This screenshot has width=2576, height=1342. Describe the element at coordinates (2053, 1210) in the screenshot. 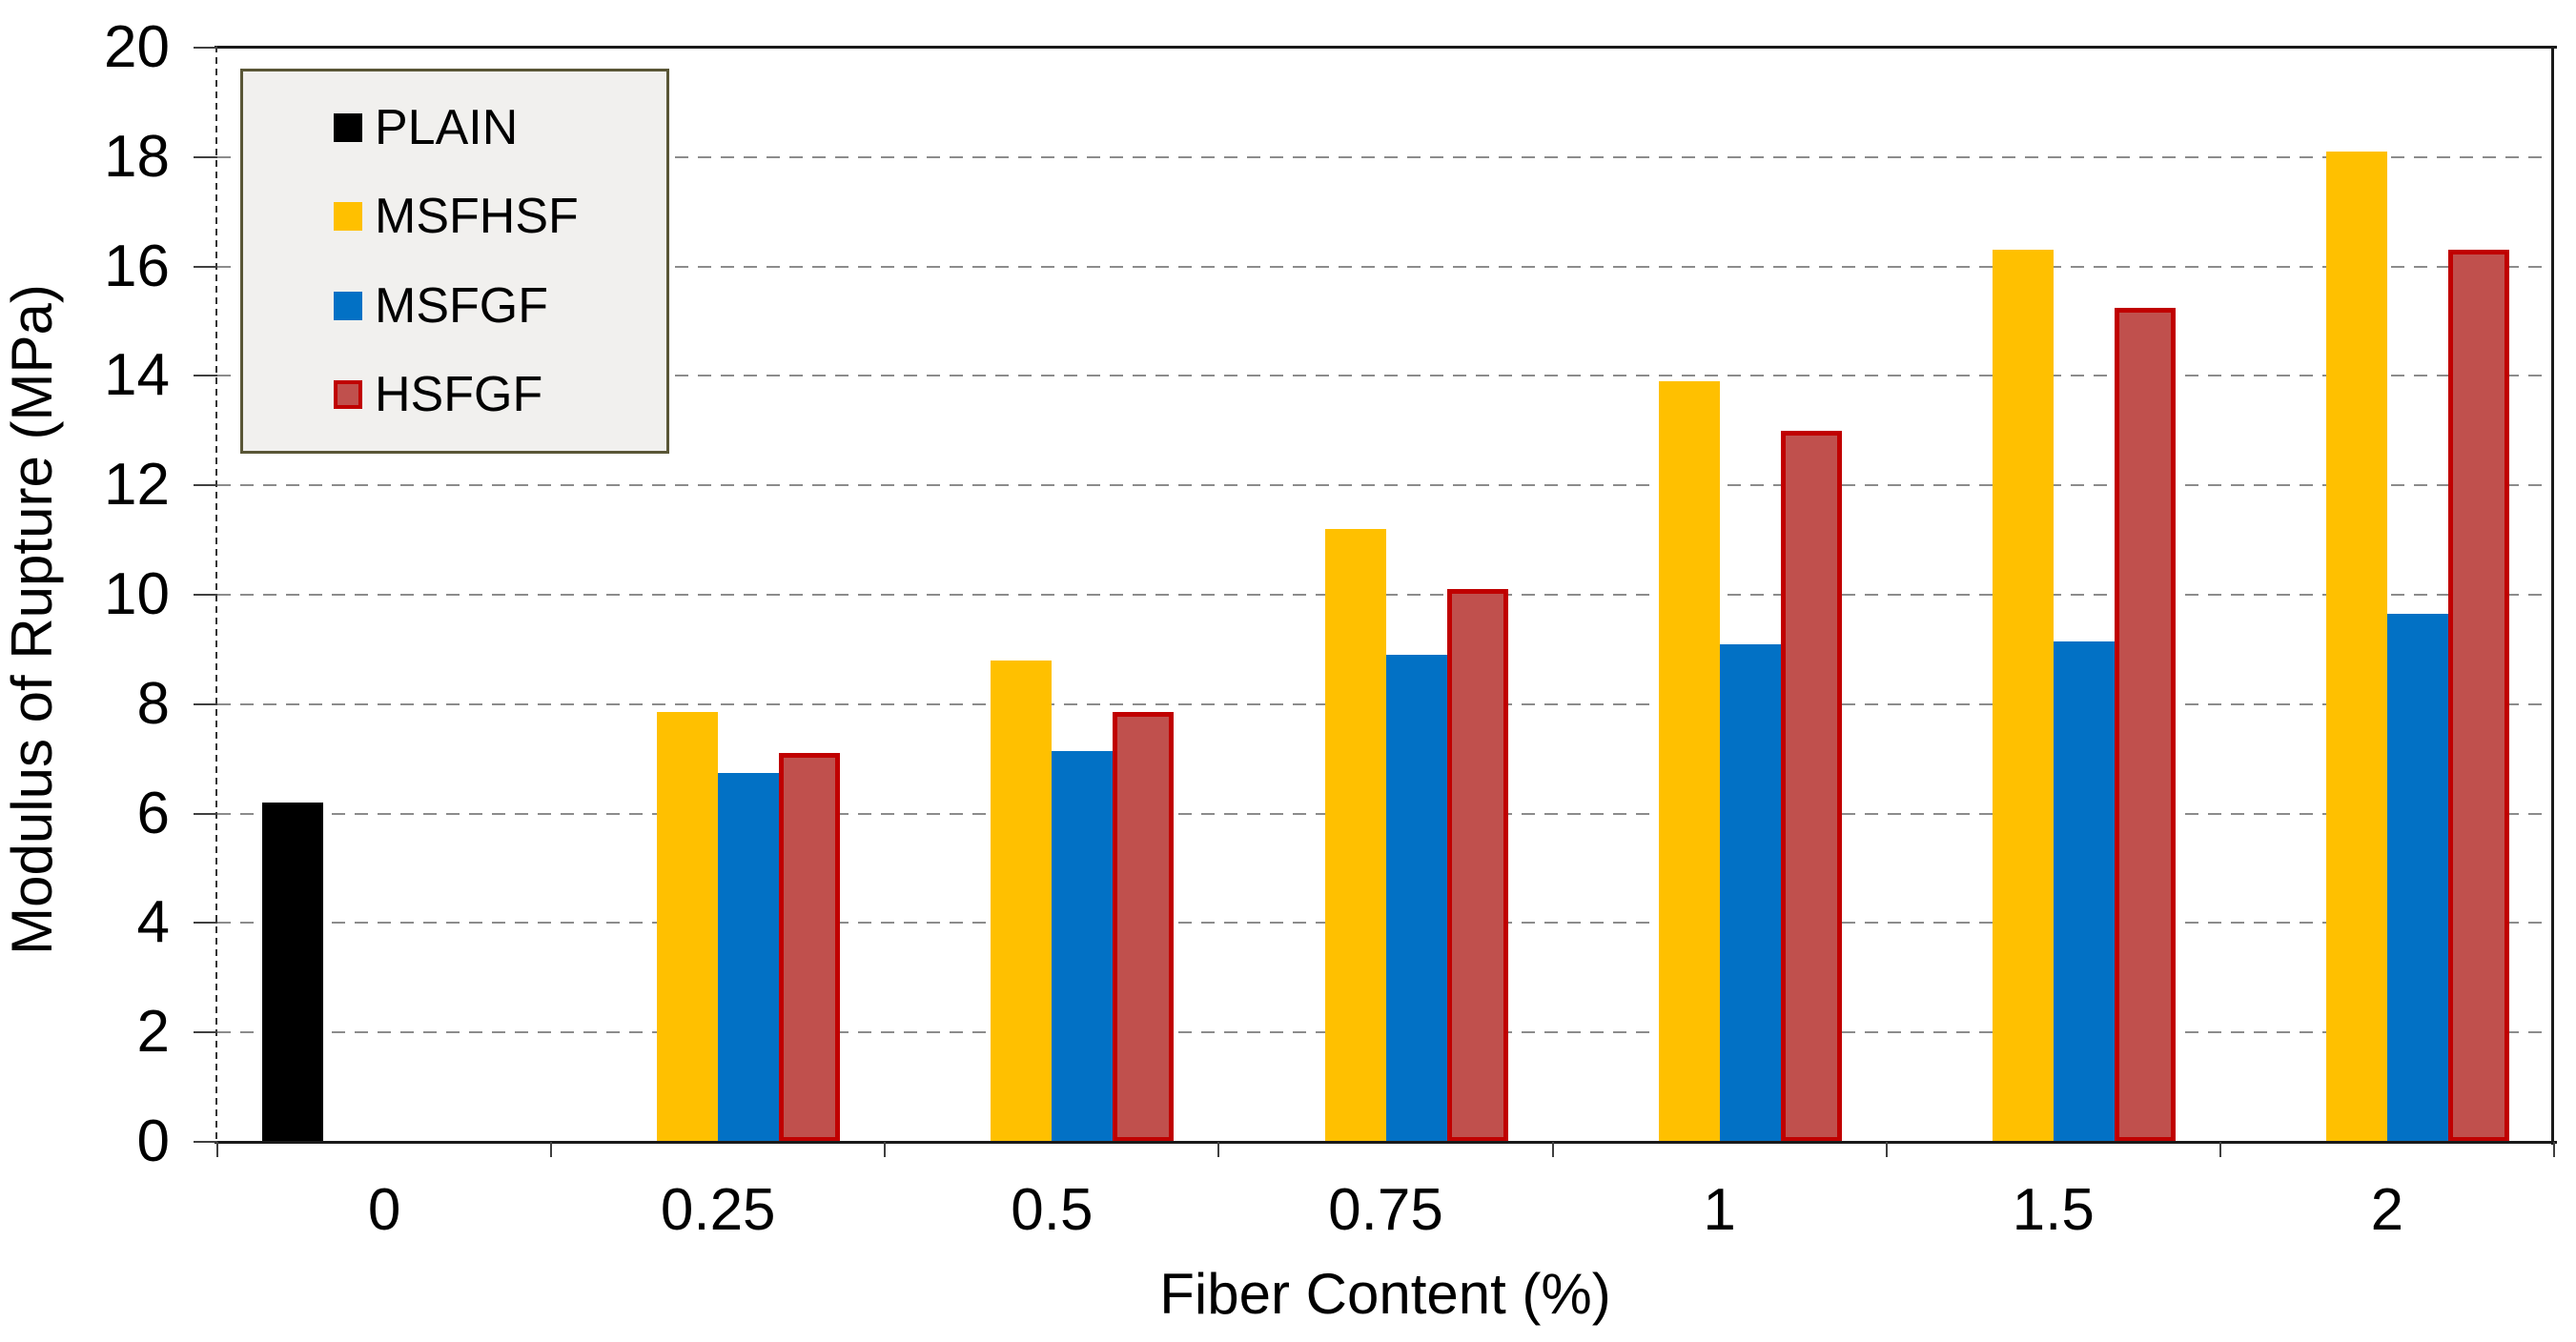

I see `x-tick-label-1.5: 1.5` at that location.